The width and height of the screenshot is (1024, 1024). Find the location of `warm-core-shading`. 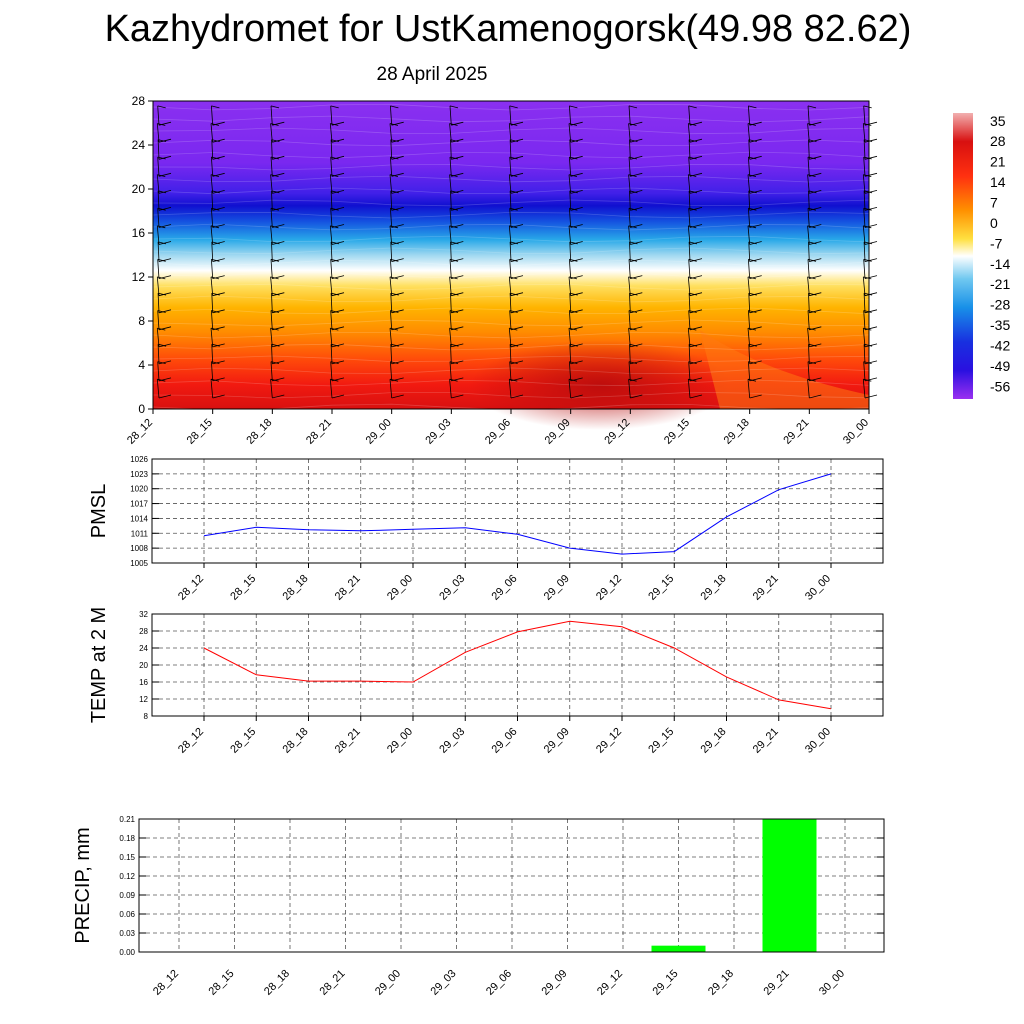

warm-core-shading is located at coordinates (600, 385).